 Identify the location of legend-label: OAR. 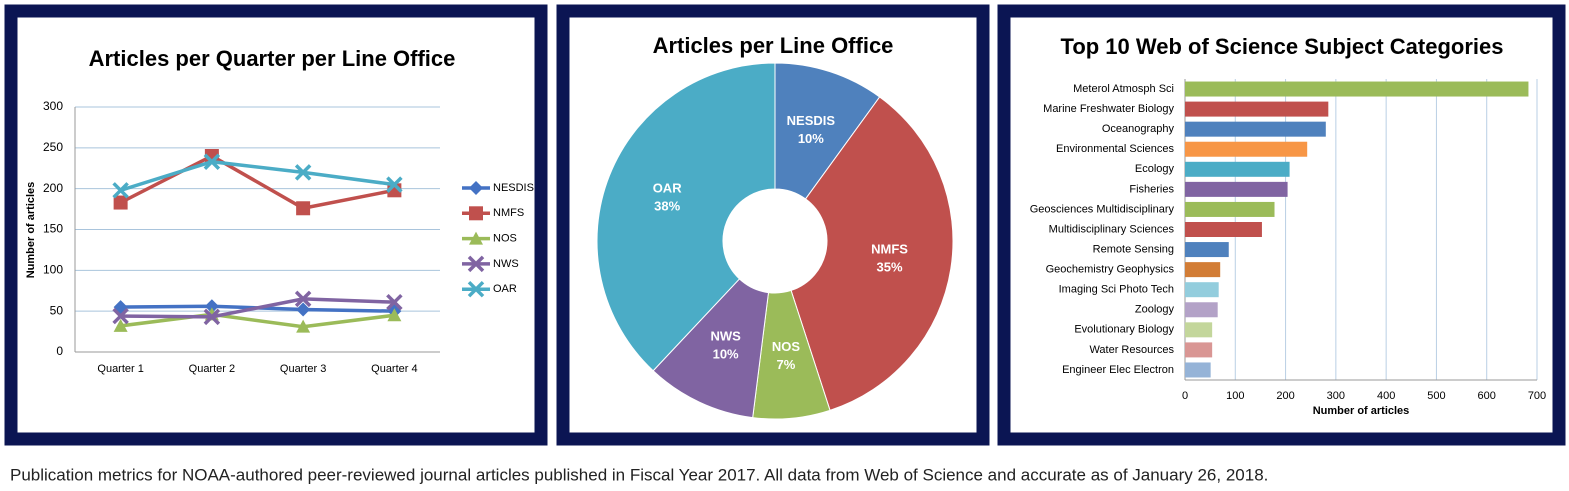
(505, 289).